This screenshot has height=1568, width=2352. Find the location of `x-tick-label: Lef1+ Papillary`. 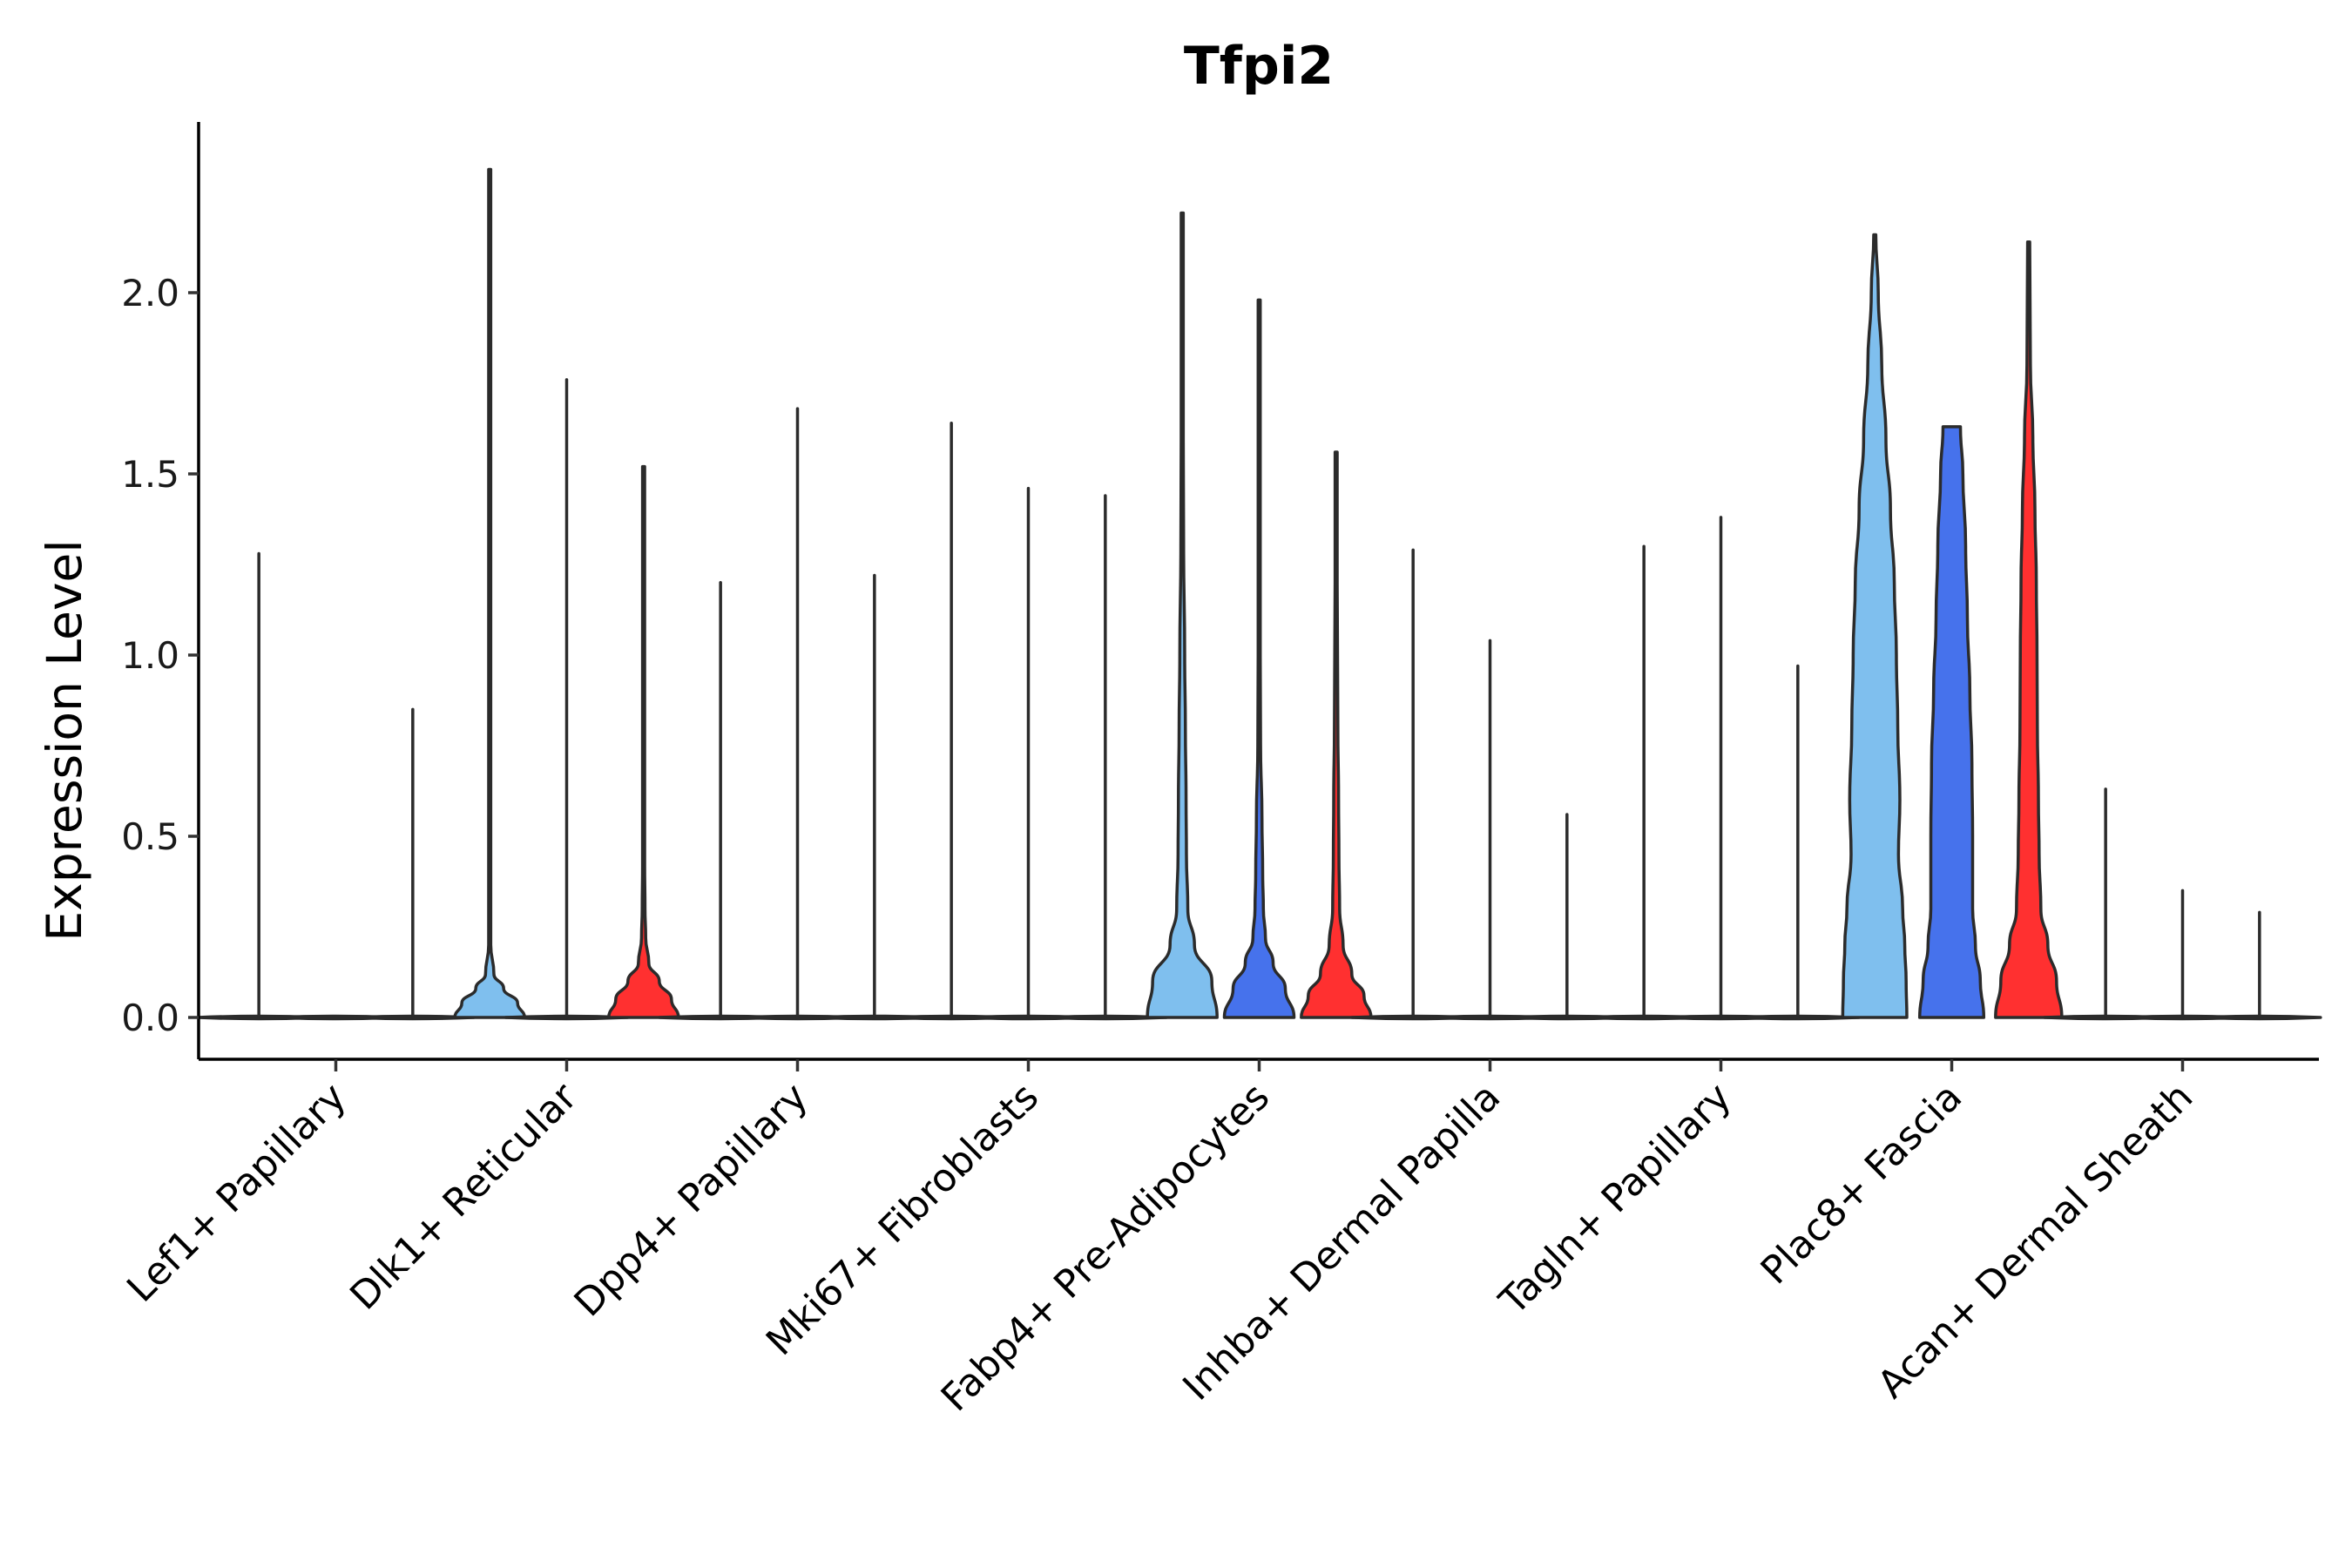

x-tick-label: Lef1+ Papillary is located at coordinates (236, 1193).